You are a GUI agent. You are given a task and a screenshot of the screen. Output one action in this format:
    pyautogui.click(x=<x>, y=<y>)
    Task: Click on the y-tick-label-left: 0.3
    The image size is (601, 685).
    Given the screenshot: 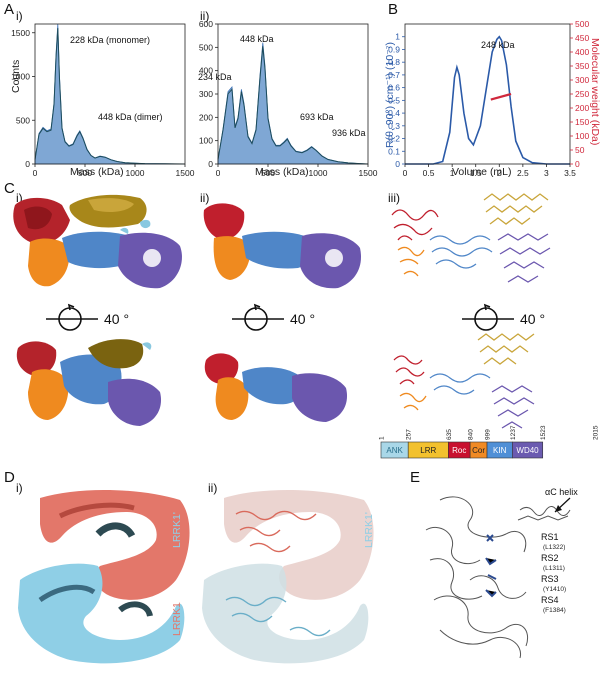 What is the action you would take?
    pyautogui.click(x=394, y=126)
    